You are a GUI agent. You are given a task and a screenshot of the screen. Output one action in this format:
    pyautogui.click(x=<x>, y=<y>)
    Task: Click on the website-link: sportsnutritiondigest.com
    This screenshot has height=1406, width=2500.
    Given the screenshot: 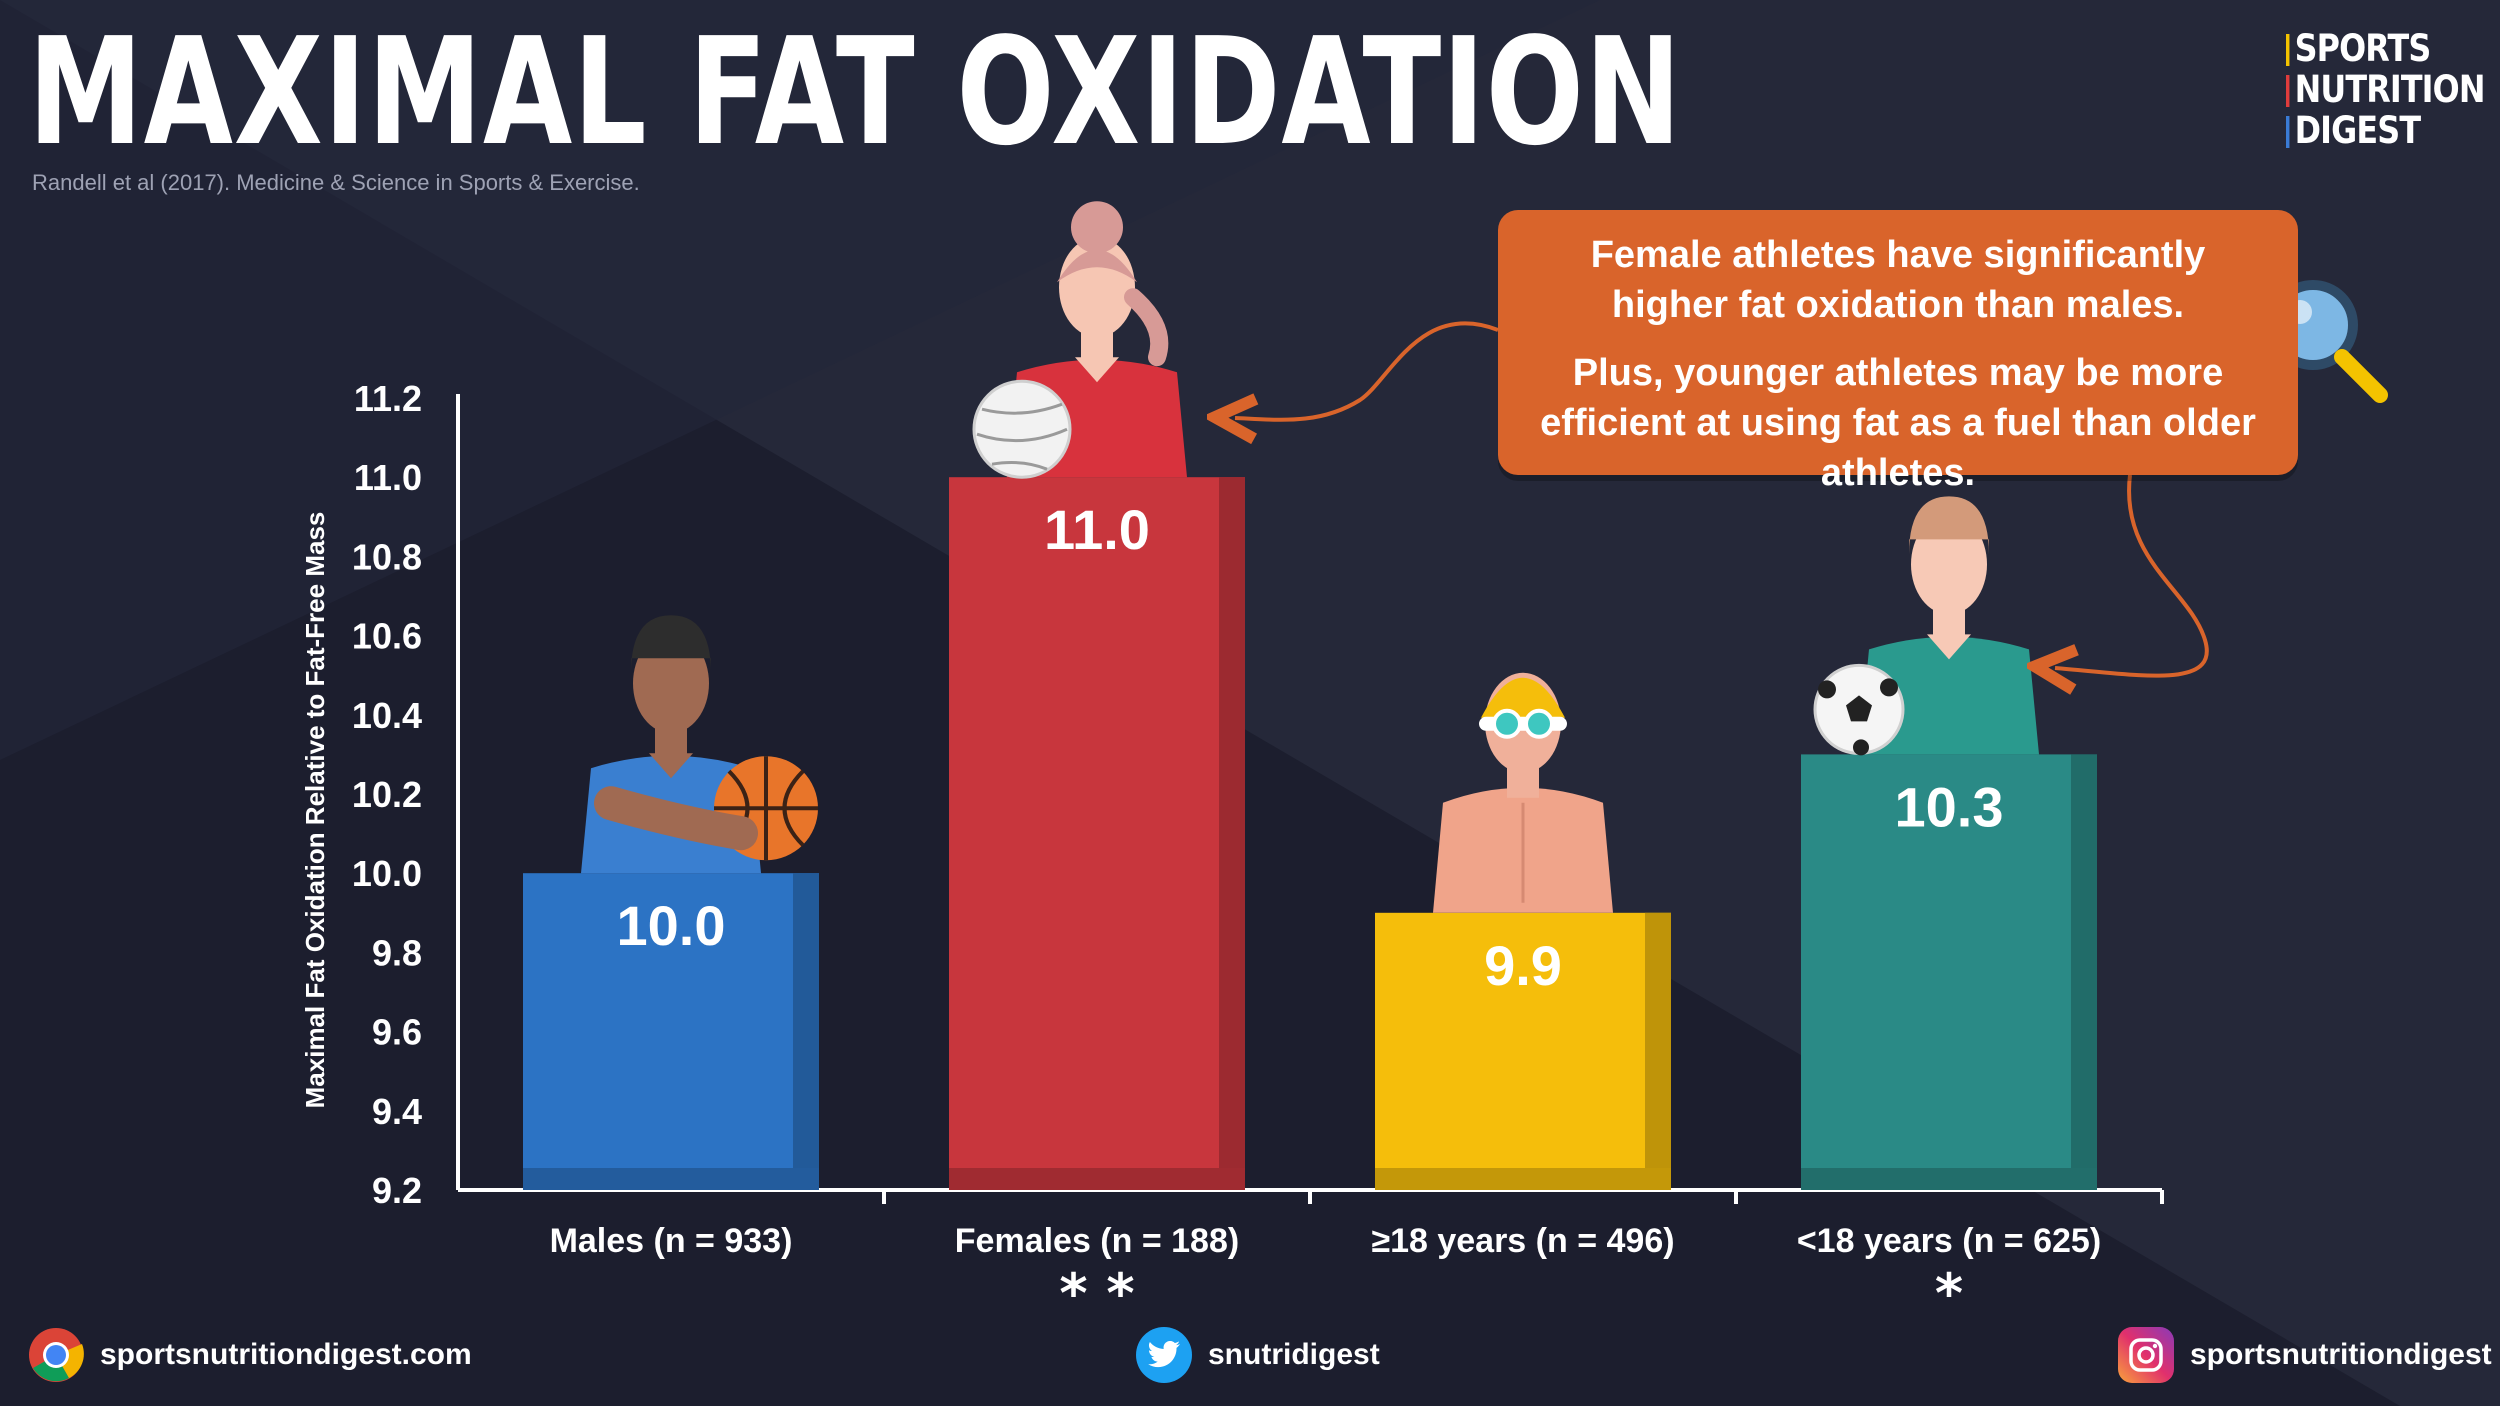 What is the action you would take?
    pyautogui.click(x=286, y=1354)
    